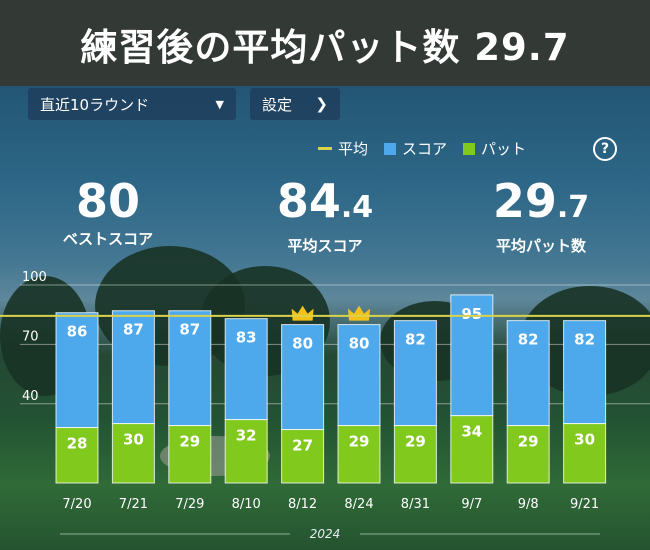 This screenshot has width=650, height=550. I want to click on average-score-decimal: .4, so click(357, 207).